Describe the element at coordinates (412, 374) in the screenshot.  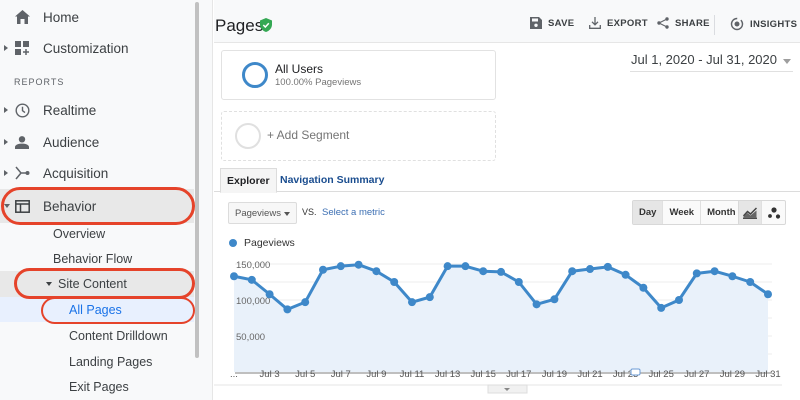
I see `x-axis-label: Jul 11` at that location.